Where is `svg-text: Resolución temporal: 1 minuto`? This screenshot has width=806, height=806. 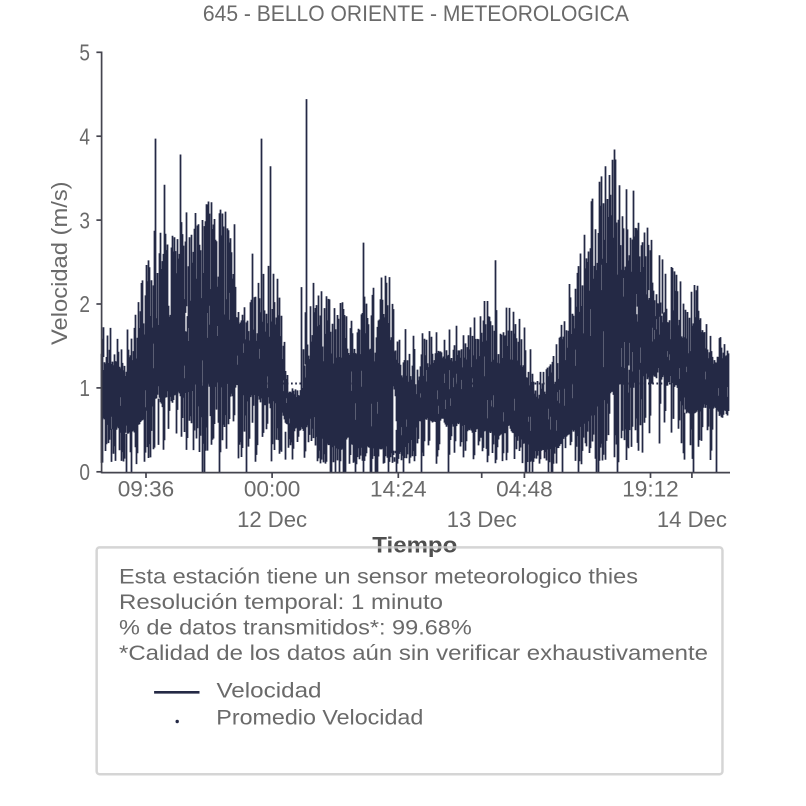 svg-text: Resolución temporal: 1 minuto is located at coordinates (281, 602).